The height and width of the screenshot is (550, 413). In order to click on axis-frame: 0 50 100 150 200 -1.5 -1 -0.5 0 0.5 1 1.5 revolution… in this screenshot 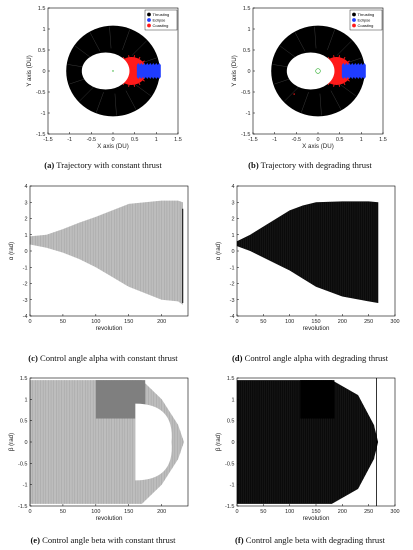, I will do `click(98, 449)`.